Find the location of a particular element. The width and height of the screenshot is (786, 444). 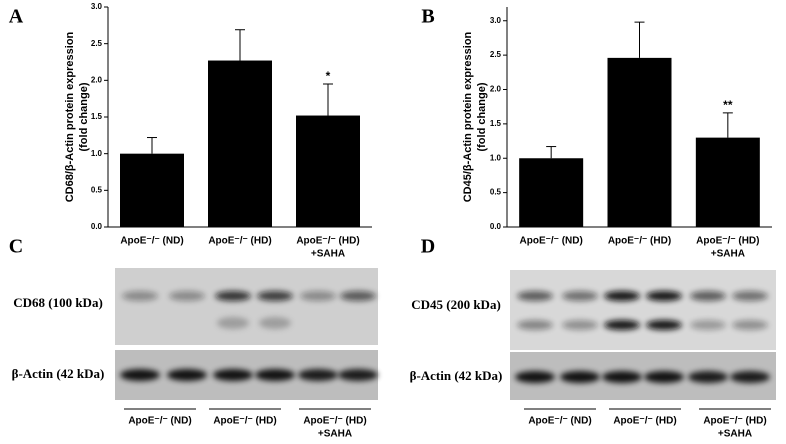

panel-label: A is located at coordinates (16, 17).